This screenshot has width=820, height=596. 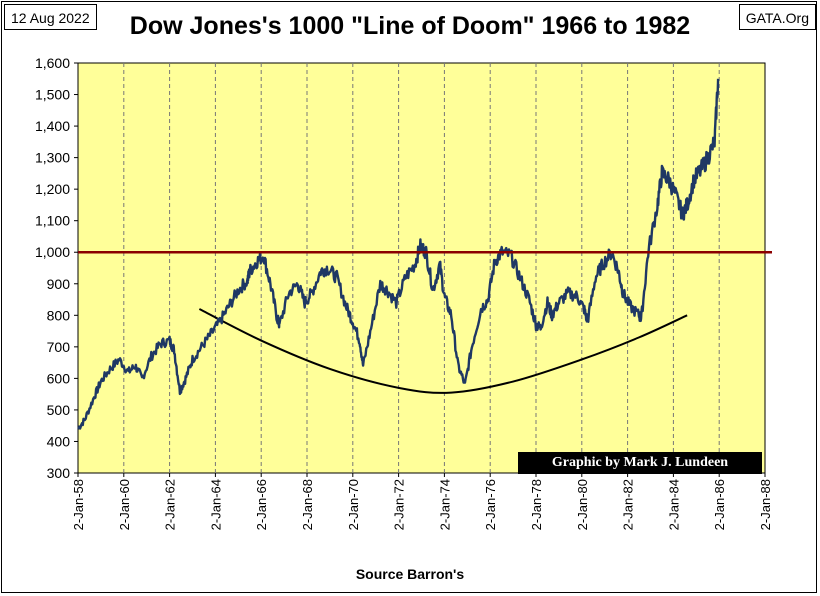 I want to click on y-tick-label: 1,100, so click(x=52, y=221).